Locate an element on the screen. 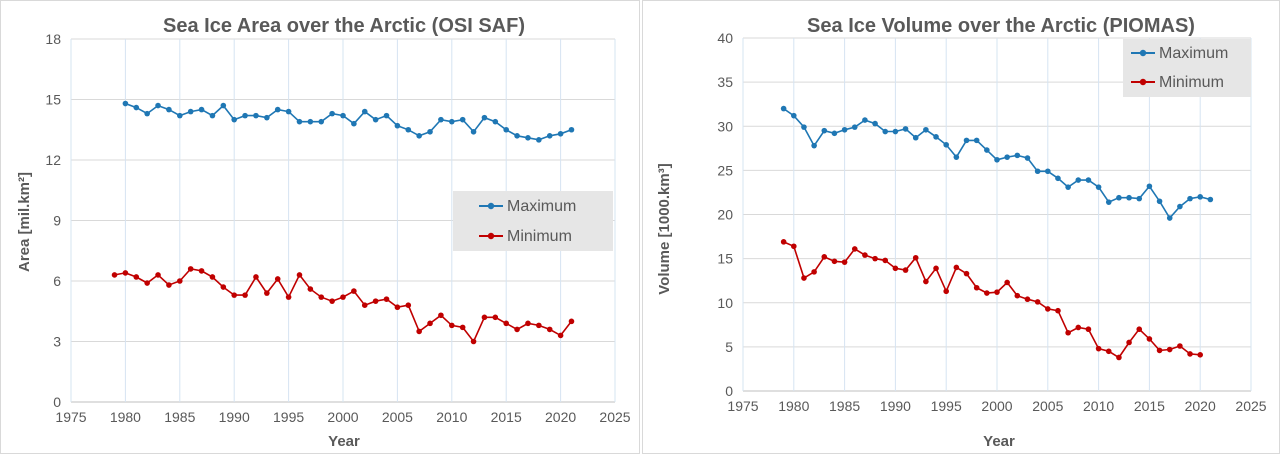  x-tick-label: 1995 is located at coordinates (288, 417).